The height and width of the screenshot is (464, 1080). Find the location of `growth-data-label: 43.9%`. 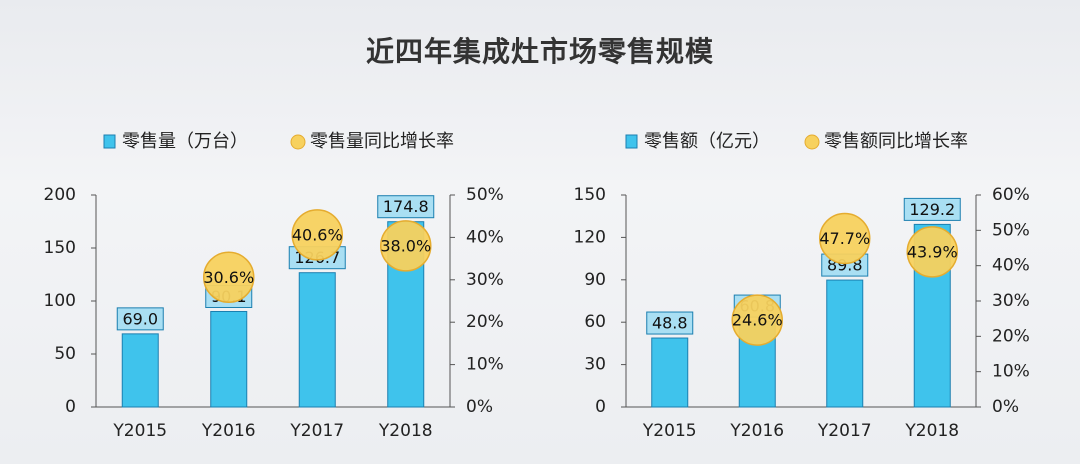

growth-data-label: 43.9% is located at coordinates (932, 251).